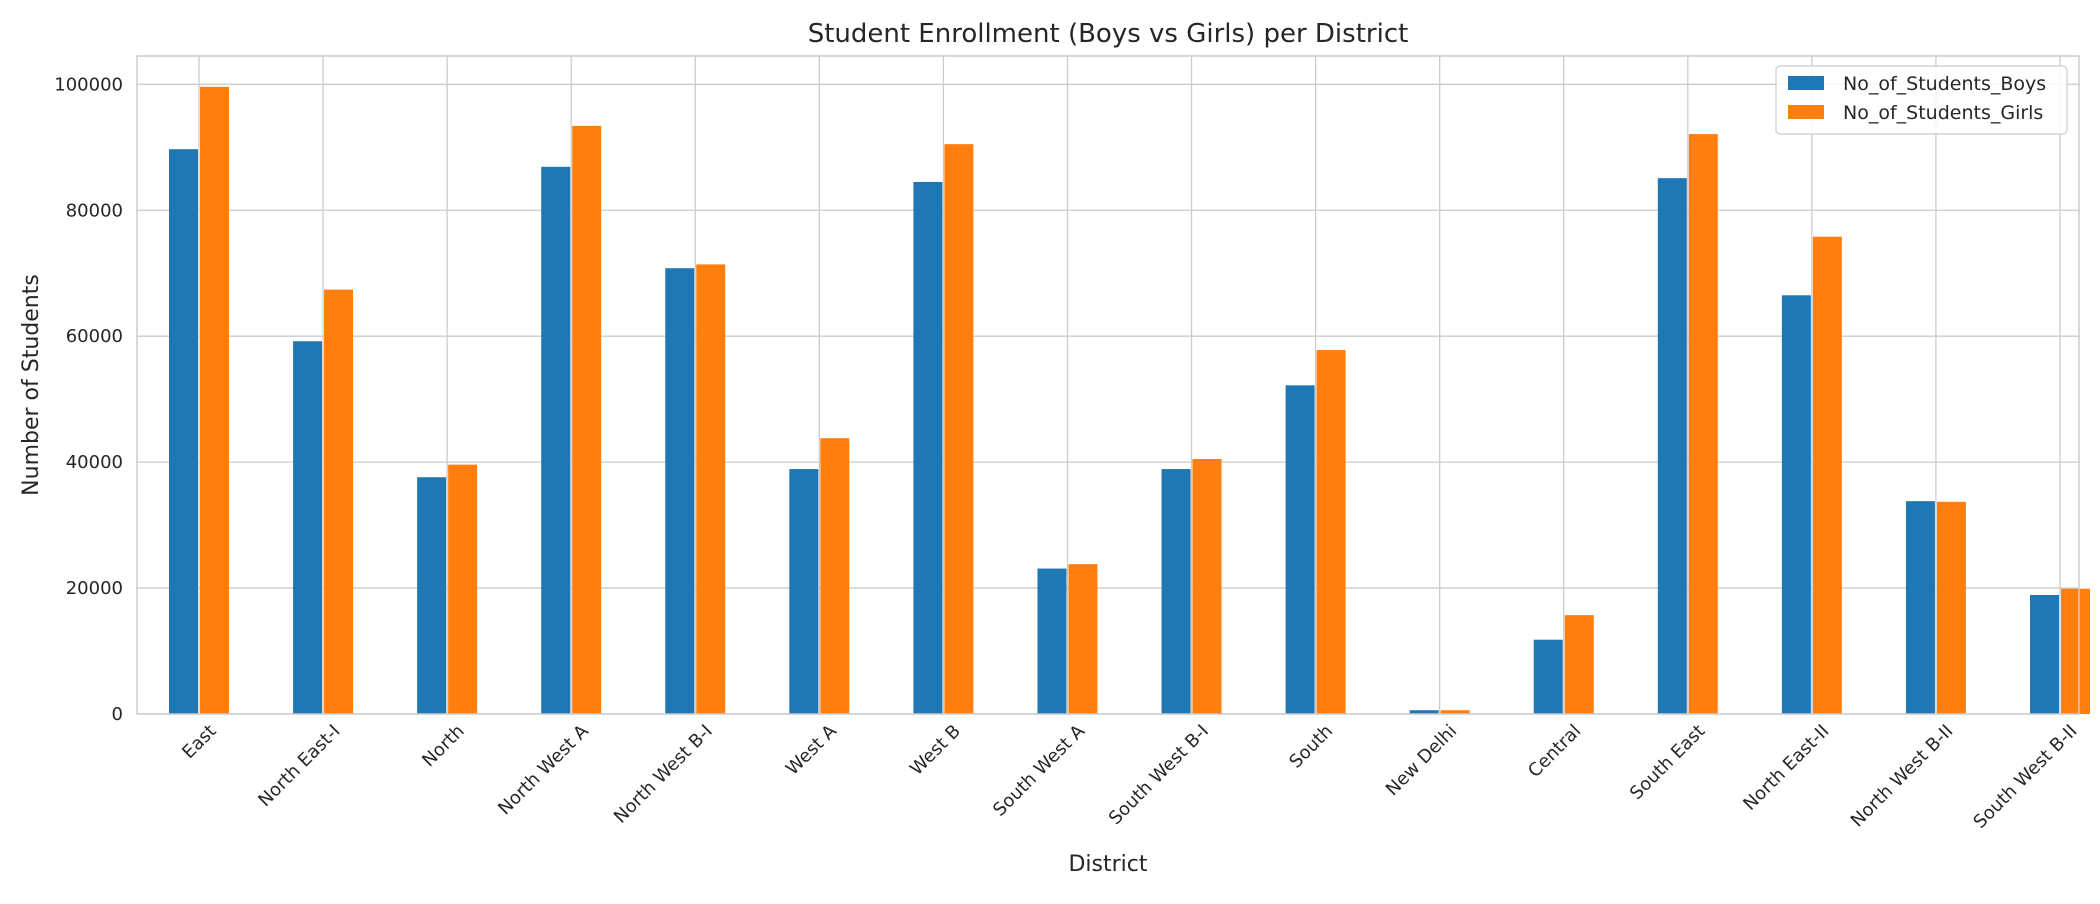 The image size is (2100, 904). I want to click on y-tick-label: 20000, so click(94, 588).